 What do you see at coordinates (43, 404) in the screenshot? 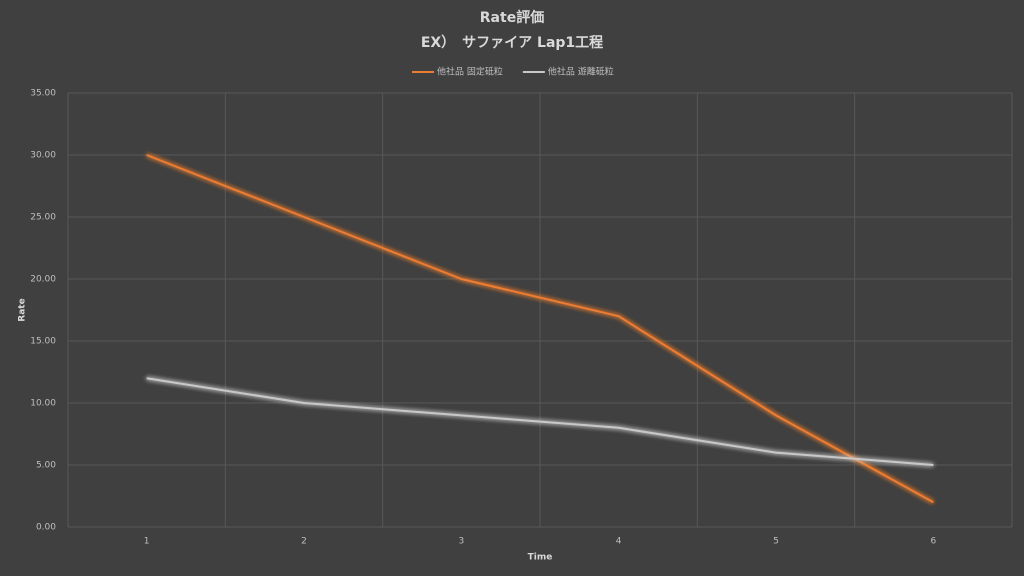
I see `y-tick-label: 10.00` at bounding box center [43, 404].